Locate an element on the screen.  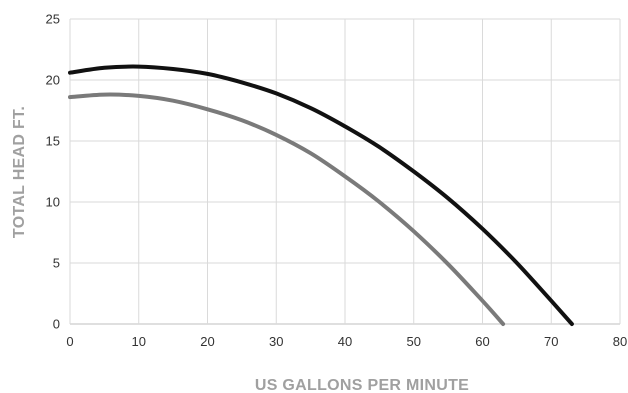
x-axis-title: US GALLONS PER MINUTE is located at coordinates (362, 385).